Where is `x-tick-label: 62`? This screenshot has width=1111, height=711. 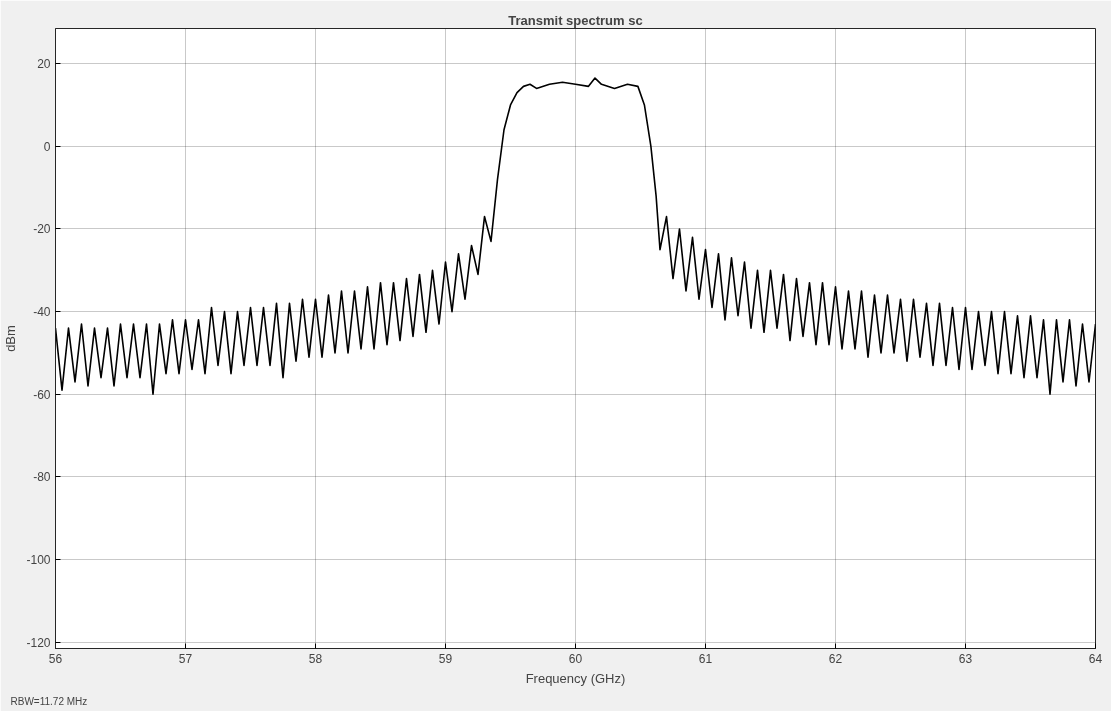 x-tick-label: 62 is located at coordinates (835, 658).